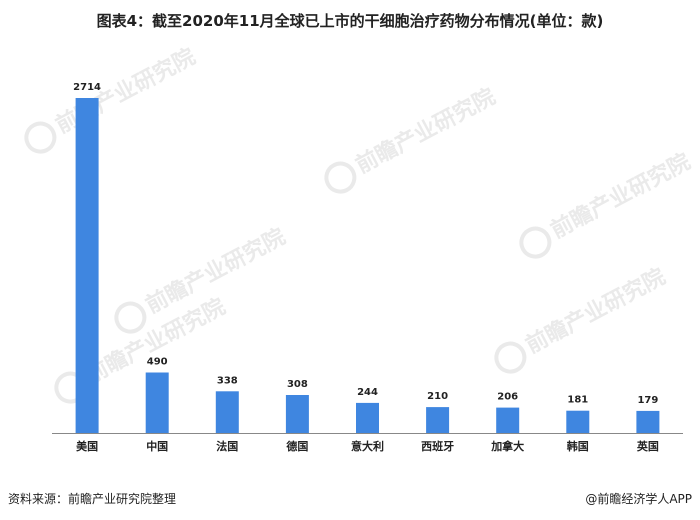 This screenshot has height=520, width=700. What do you see at coordinates (227, 446) in the screenshot?
I see `x-tick-label: 法国` at bounding box center [227, 446].